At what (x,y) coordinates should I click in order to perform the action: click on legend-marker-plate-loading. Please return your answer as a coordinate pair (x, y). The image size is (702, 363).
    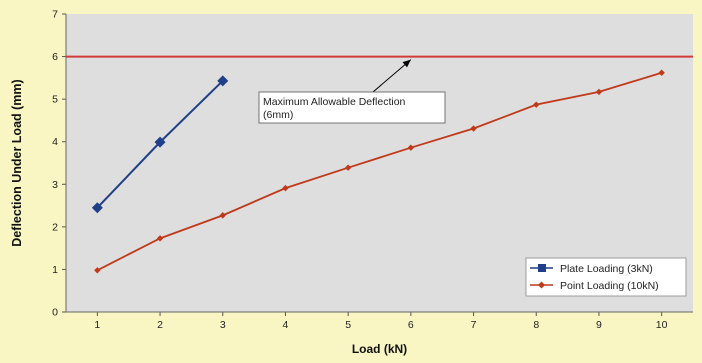
    Looking at the image, I should click on (542, 268).